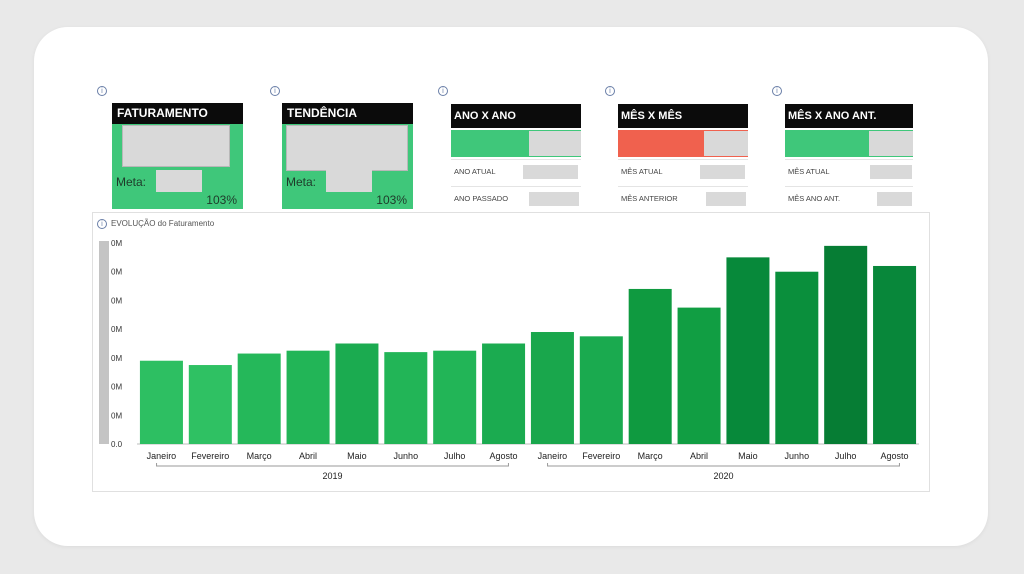 The height and width of the screenshot is (574, 1024). I want to click on cmp-row-previous: MÊS ANTERIOR, so click(683, 198).